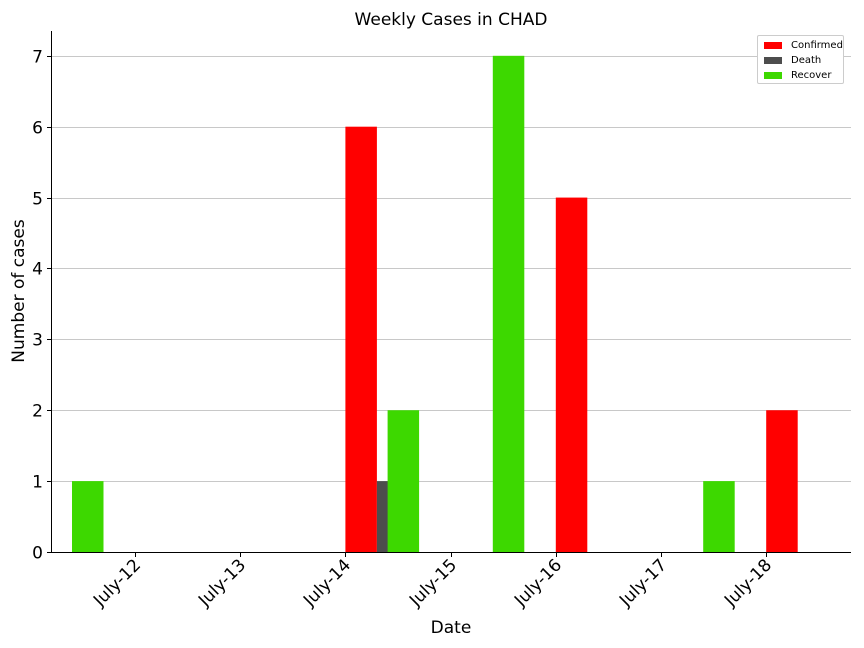  What do you see at coordinates (37, 341) in the screenshot?
I see `y-tick-label: 3` at bounding box center [37, 341].